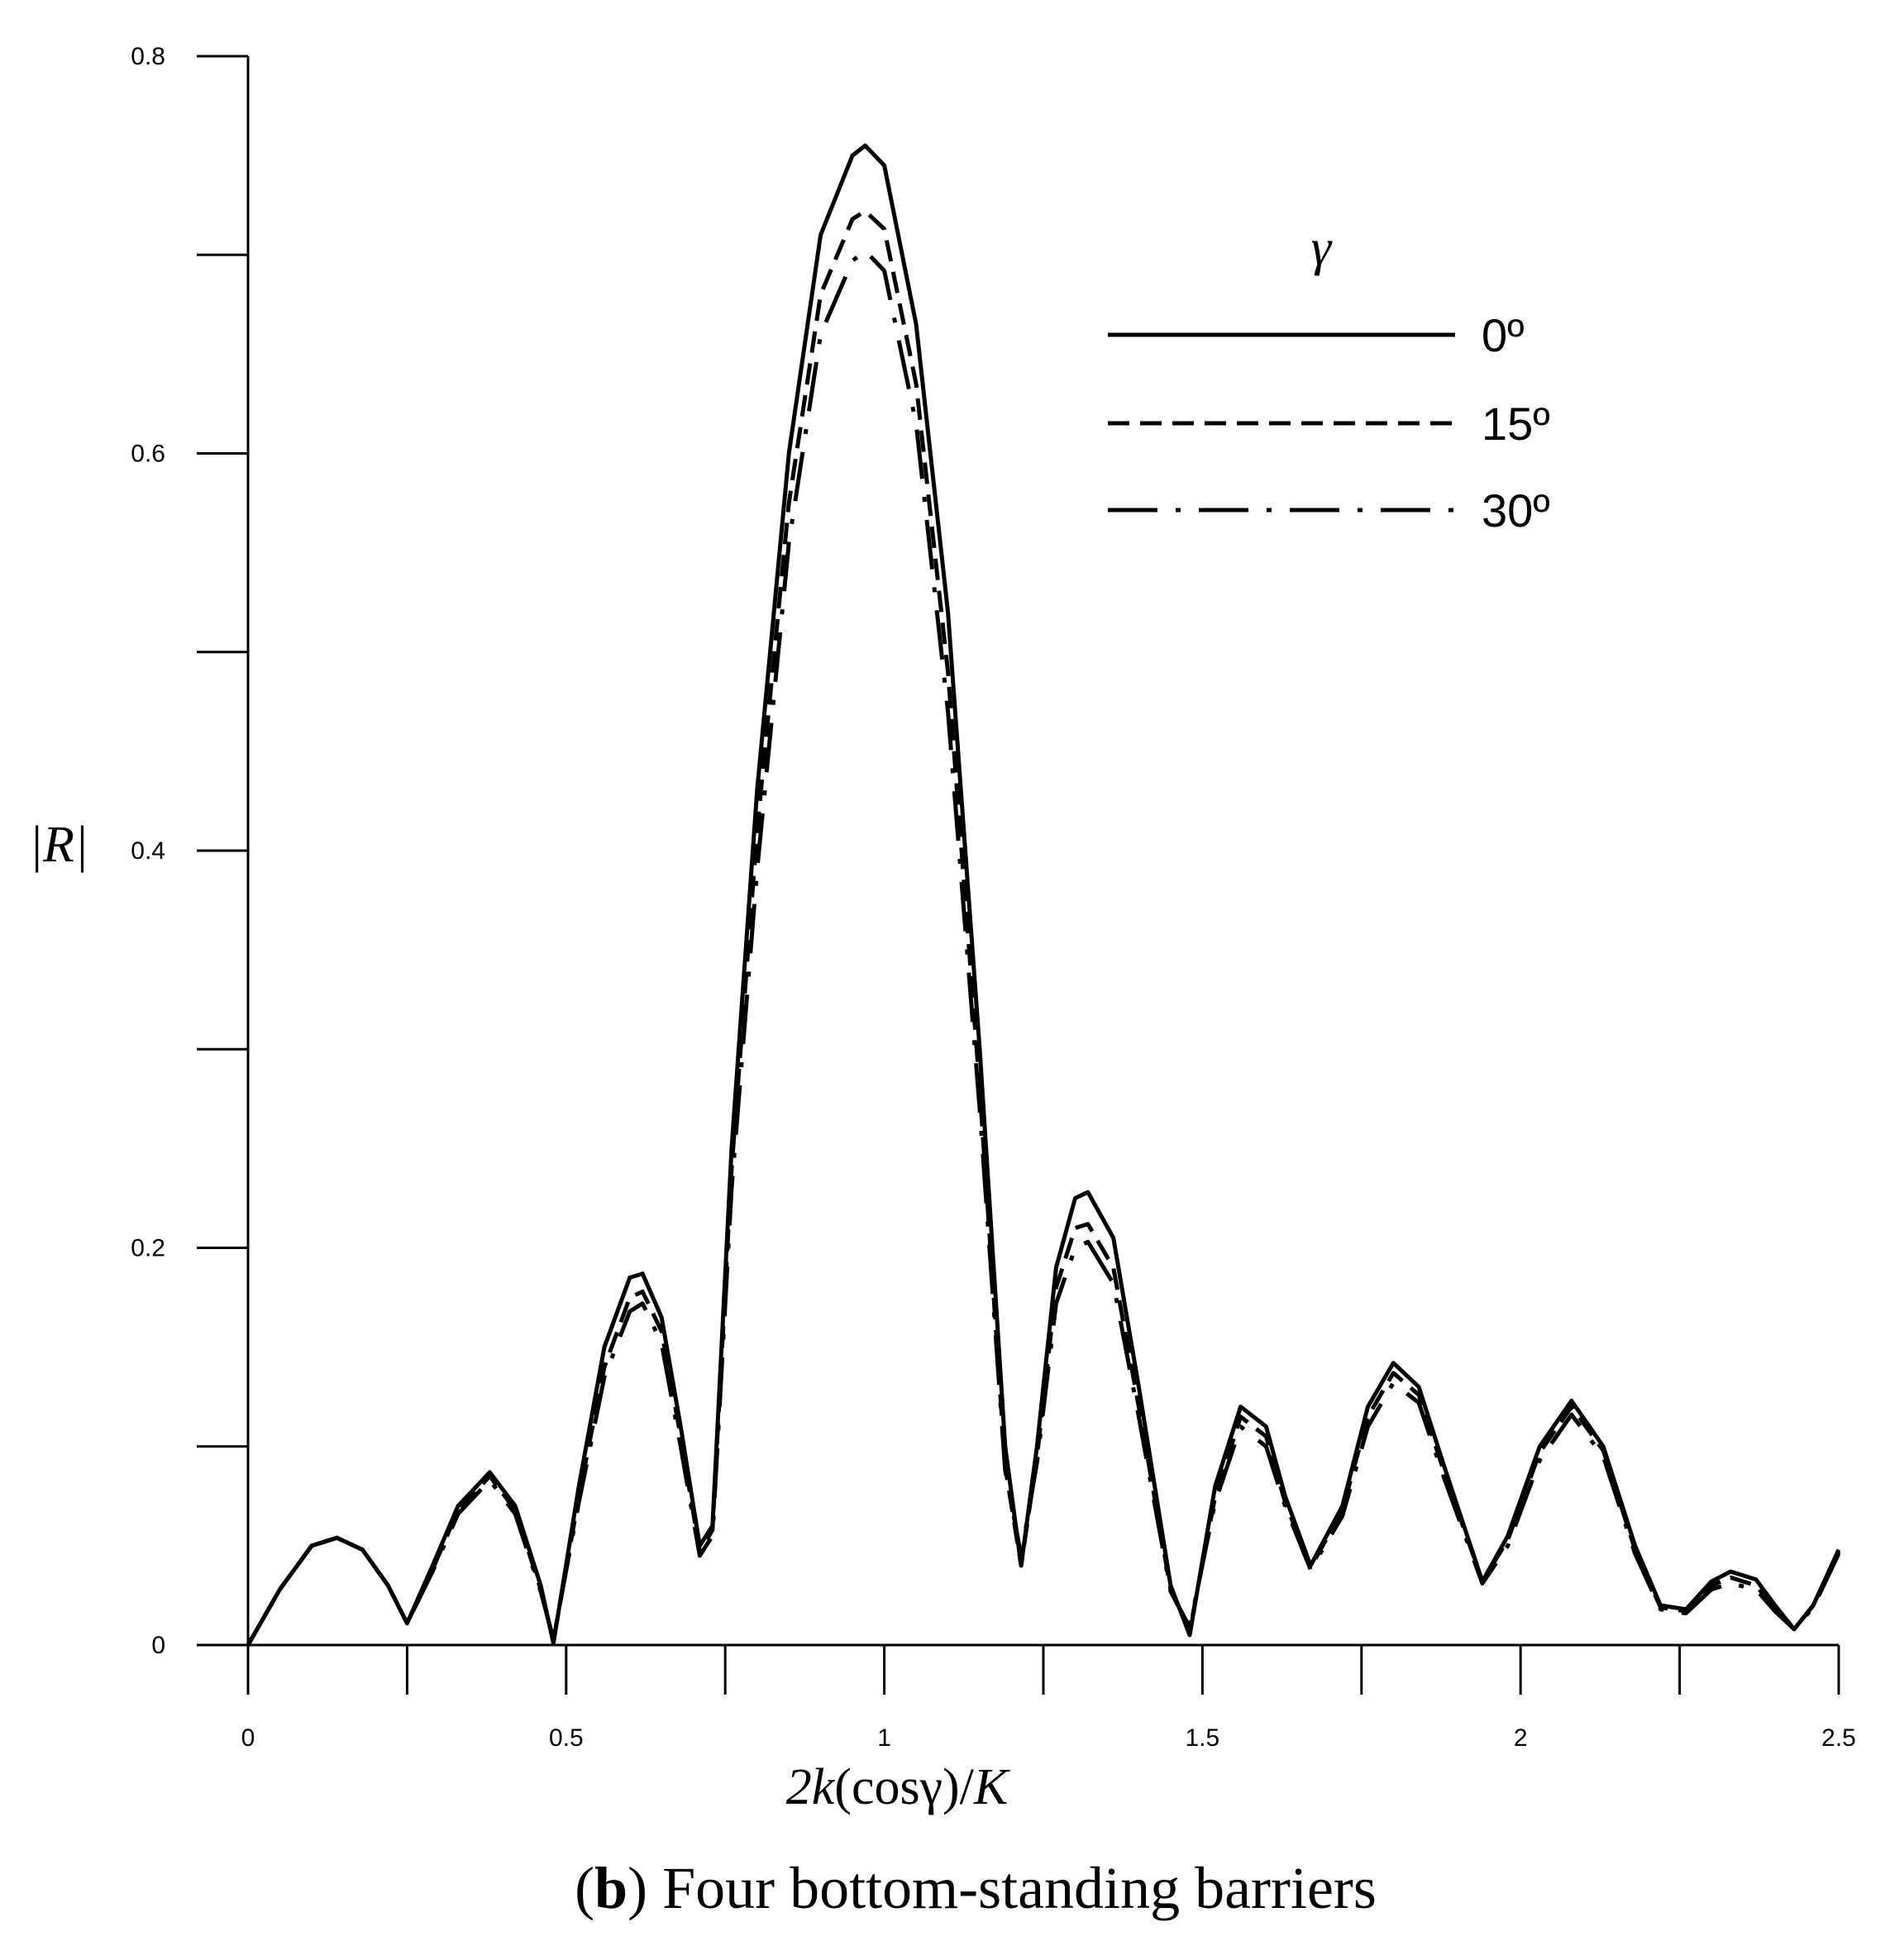 The image size is (1885, 1960). What do you see at coordinates (566, 1738) in the screenshot?
I see `x-tick-label: 0.5` at bounding box center [566, 1738].